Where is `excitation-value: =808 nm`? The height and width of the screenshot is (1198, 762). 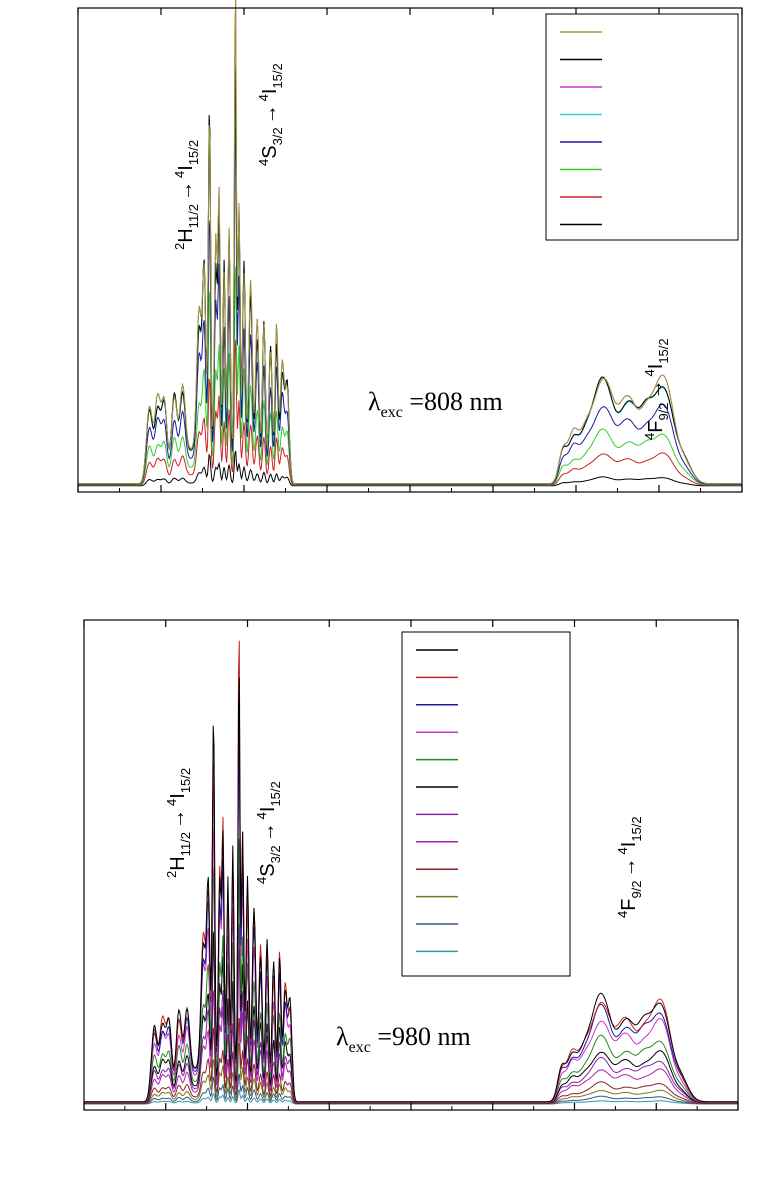
excitation-value: =808 nm is located at coordinates (453, 401).